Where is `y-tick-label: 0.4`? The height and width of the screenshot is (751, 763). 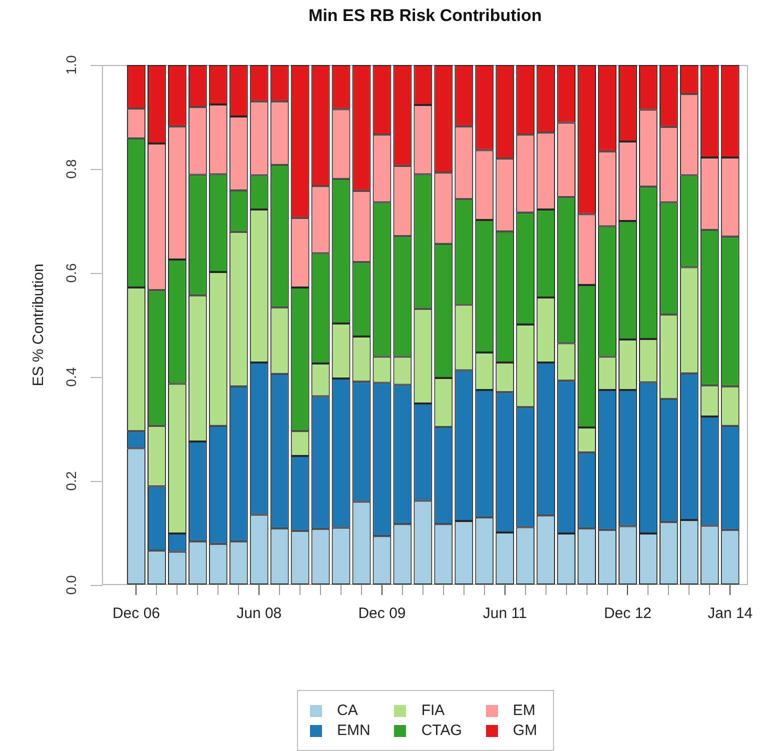 y-tick-label: 0.4 is located at coordinates (70, 377).